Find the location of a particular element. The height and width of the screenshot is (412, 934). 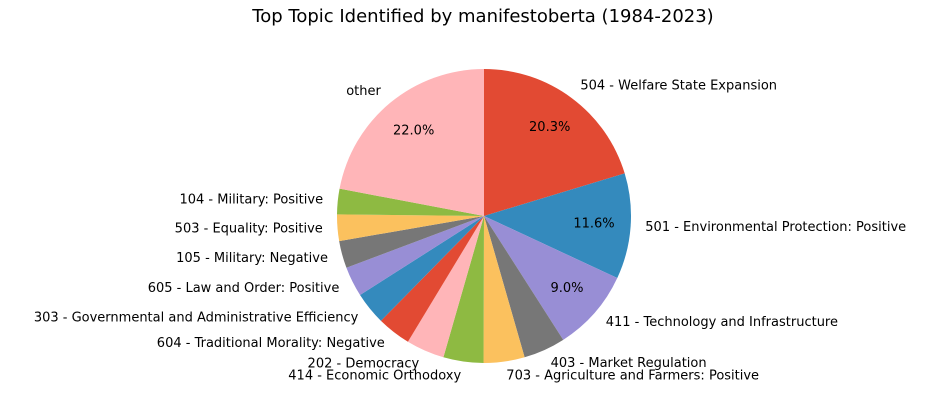

slice-percent-other: 22.0% is located at coordinates (413, 131).